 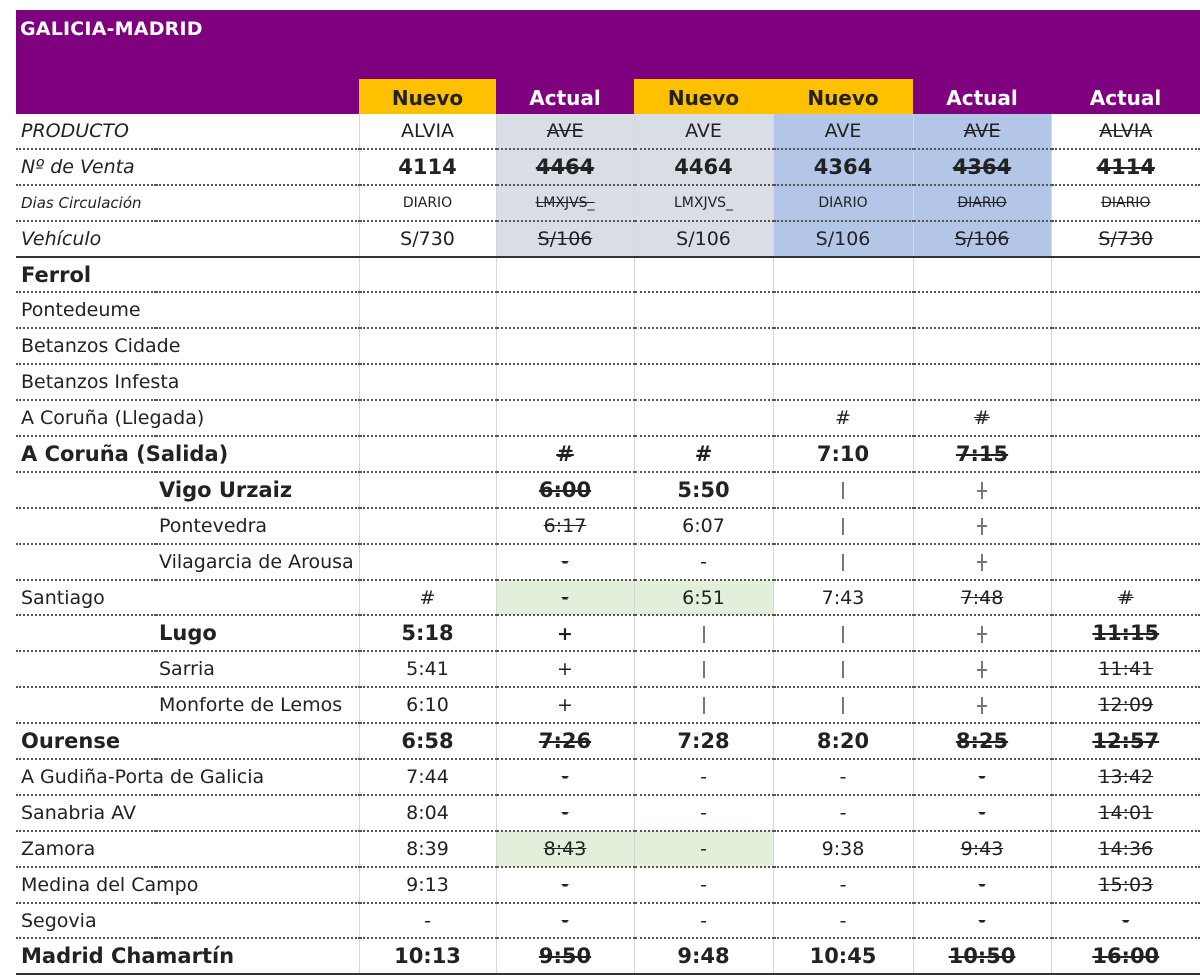 I want to click on time-value: 12:09, so click(x=1126, y=705).